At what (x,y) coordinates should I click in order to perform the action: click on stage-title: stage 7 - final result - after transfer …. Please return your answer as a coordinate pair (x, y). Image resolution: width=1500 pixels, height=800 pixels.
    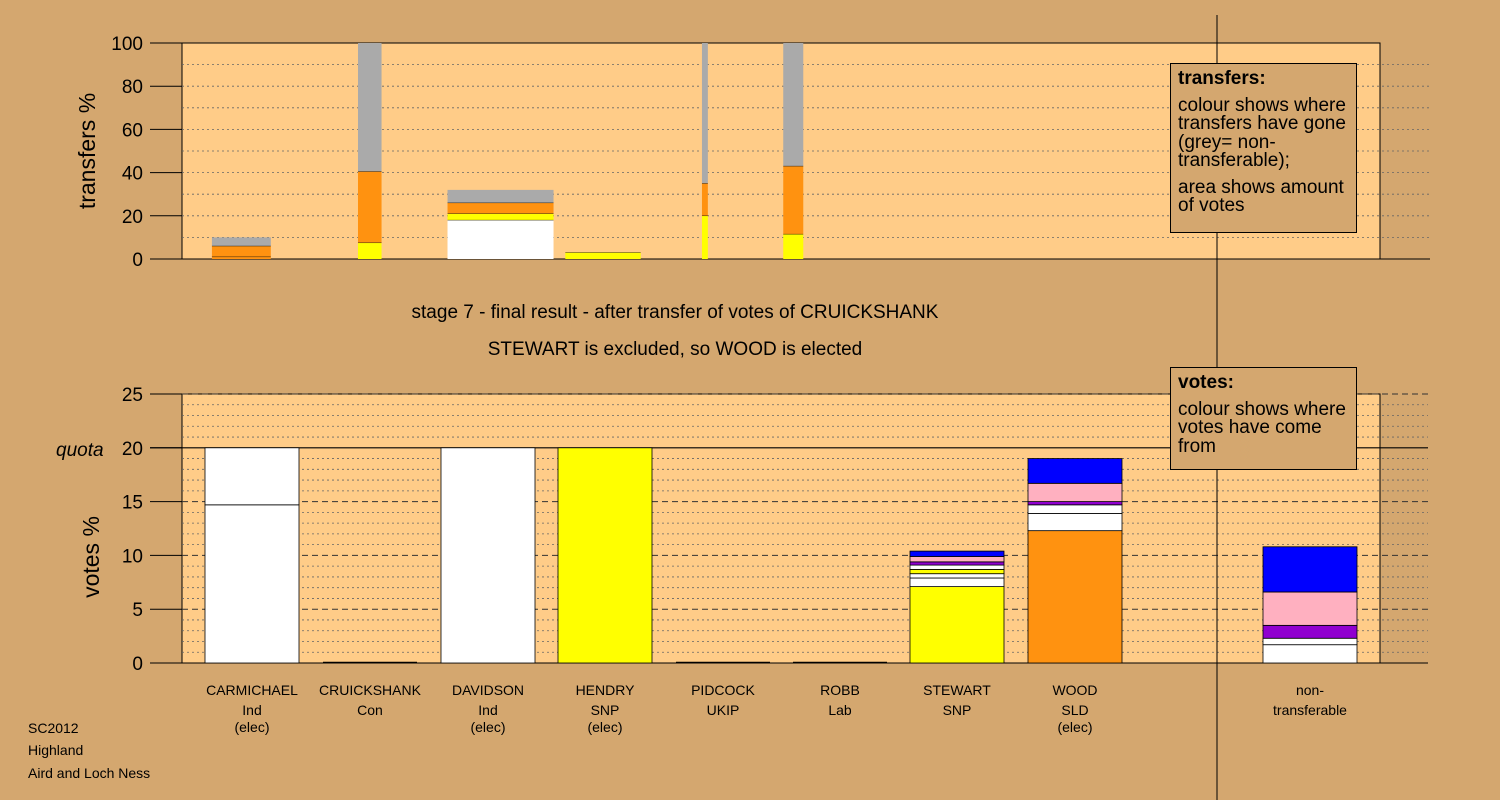
    Looking at the image, I should click on (675, 312).